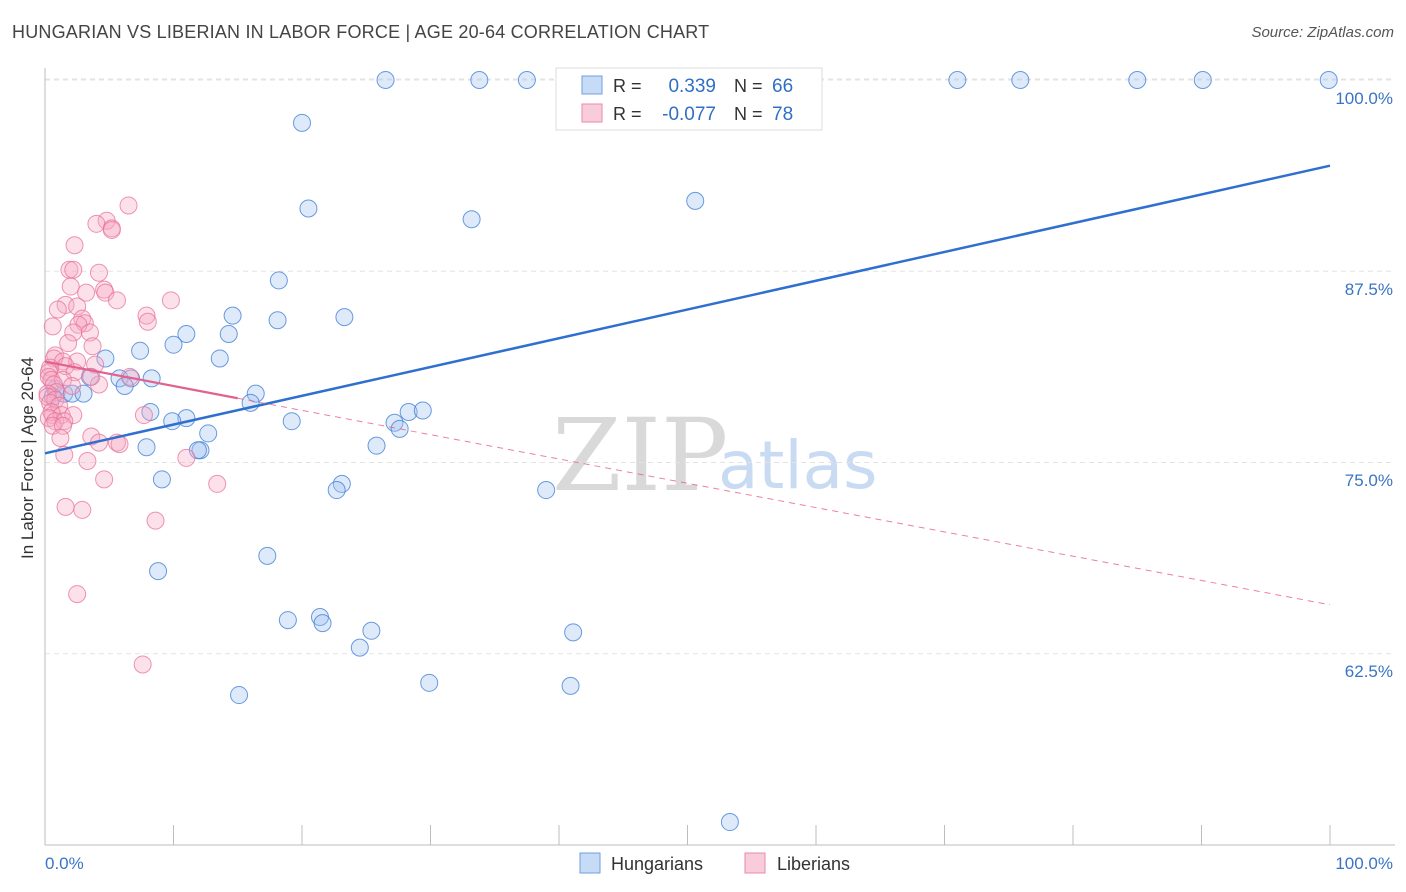 The width and height of the screenshot is (1406, 892). Describe the element at coordinates (748, 86) in the screenshot. I see `legend-n-label-blue: N =` at that location.